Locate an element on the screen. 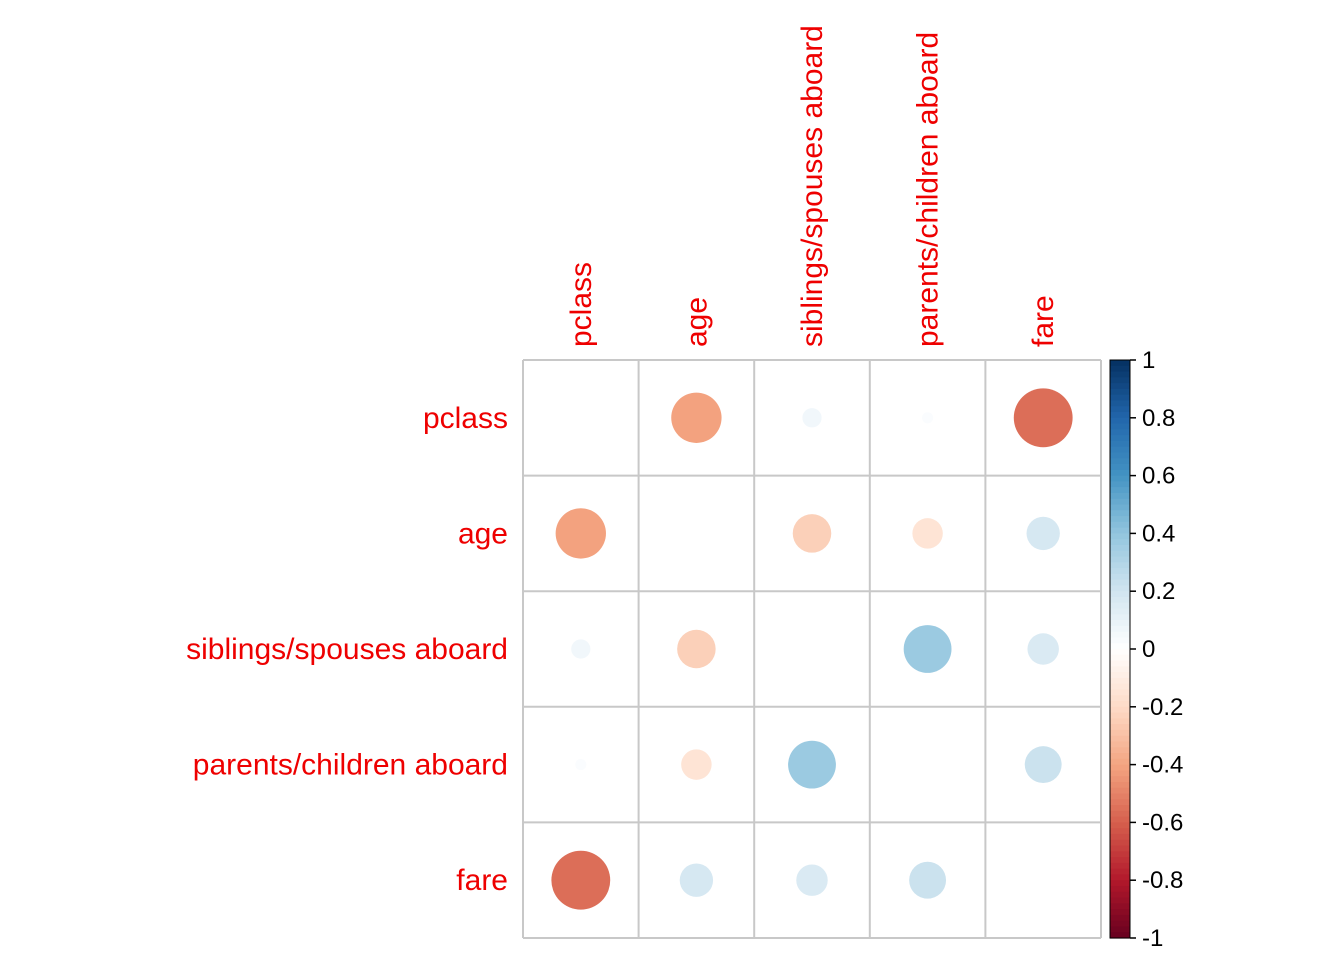 The height and width of the screenshot is (960, 1344). colorbar-legend: 1 0.8 0.6 0.4 0.2 0 -0.2 -0.4 -0.6 -0.8 -1 is located at coordinates (1146, 649).